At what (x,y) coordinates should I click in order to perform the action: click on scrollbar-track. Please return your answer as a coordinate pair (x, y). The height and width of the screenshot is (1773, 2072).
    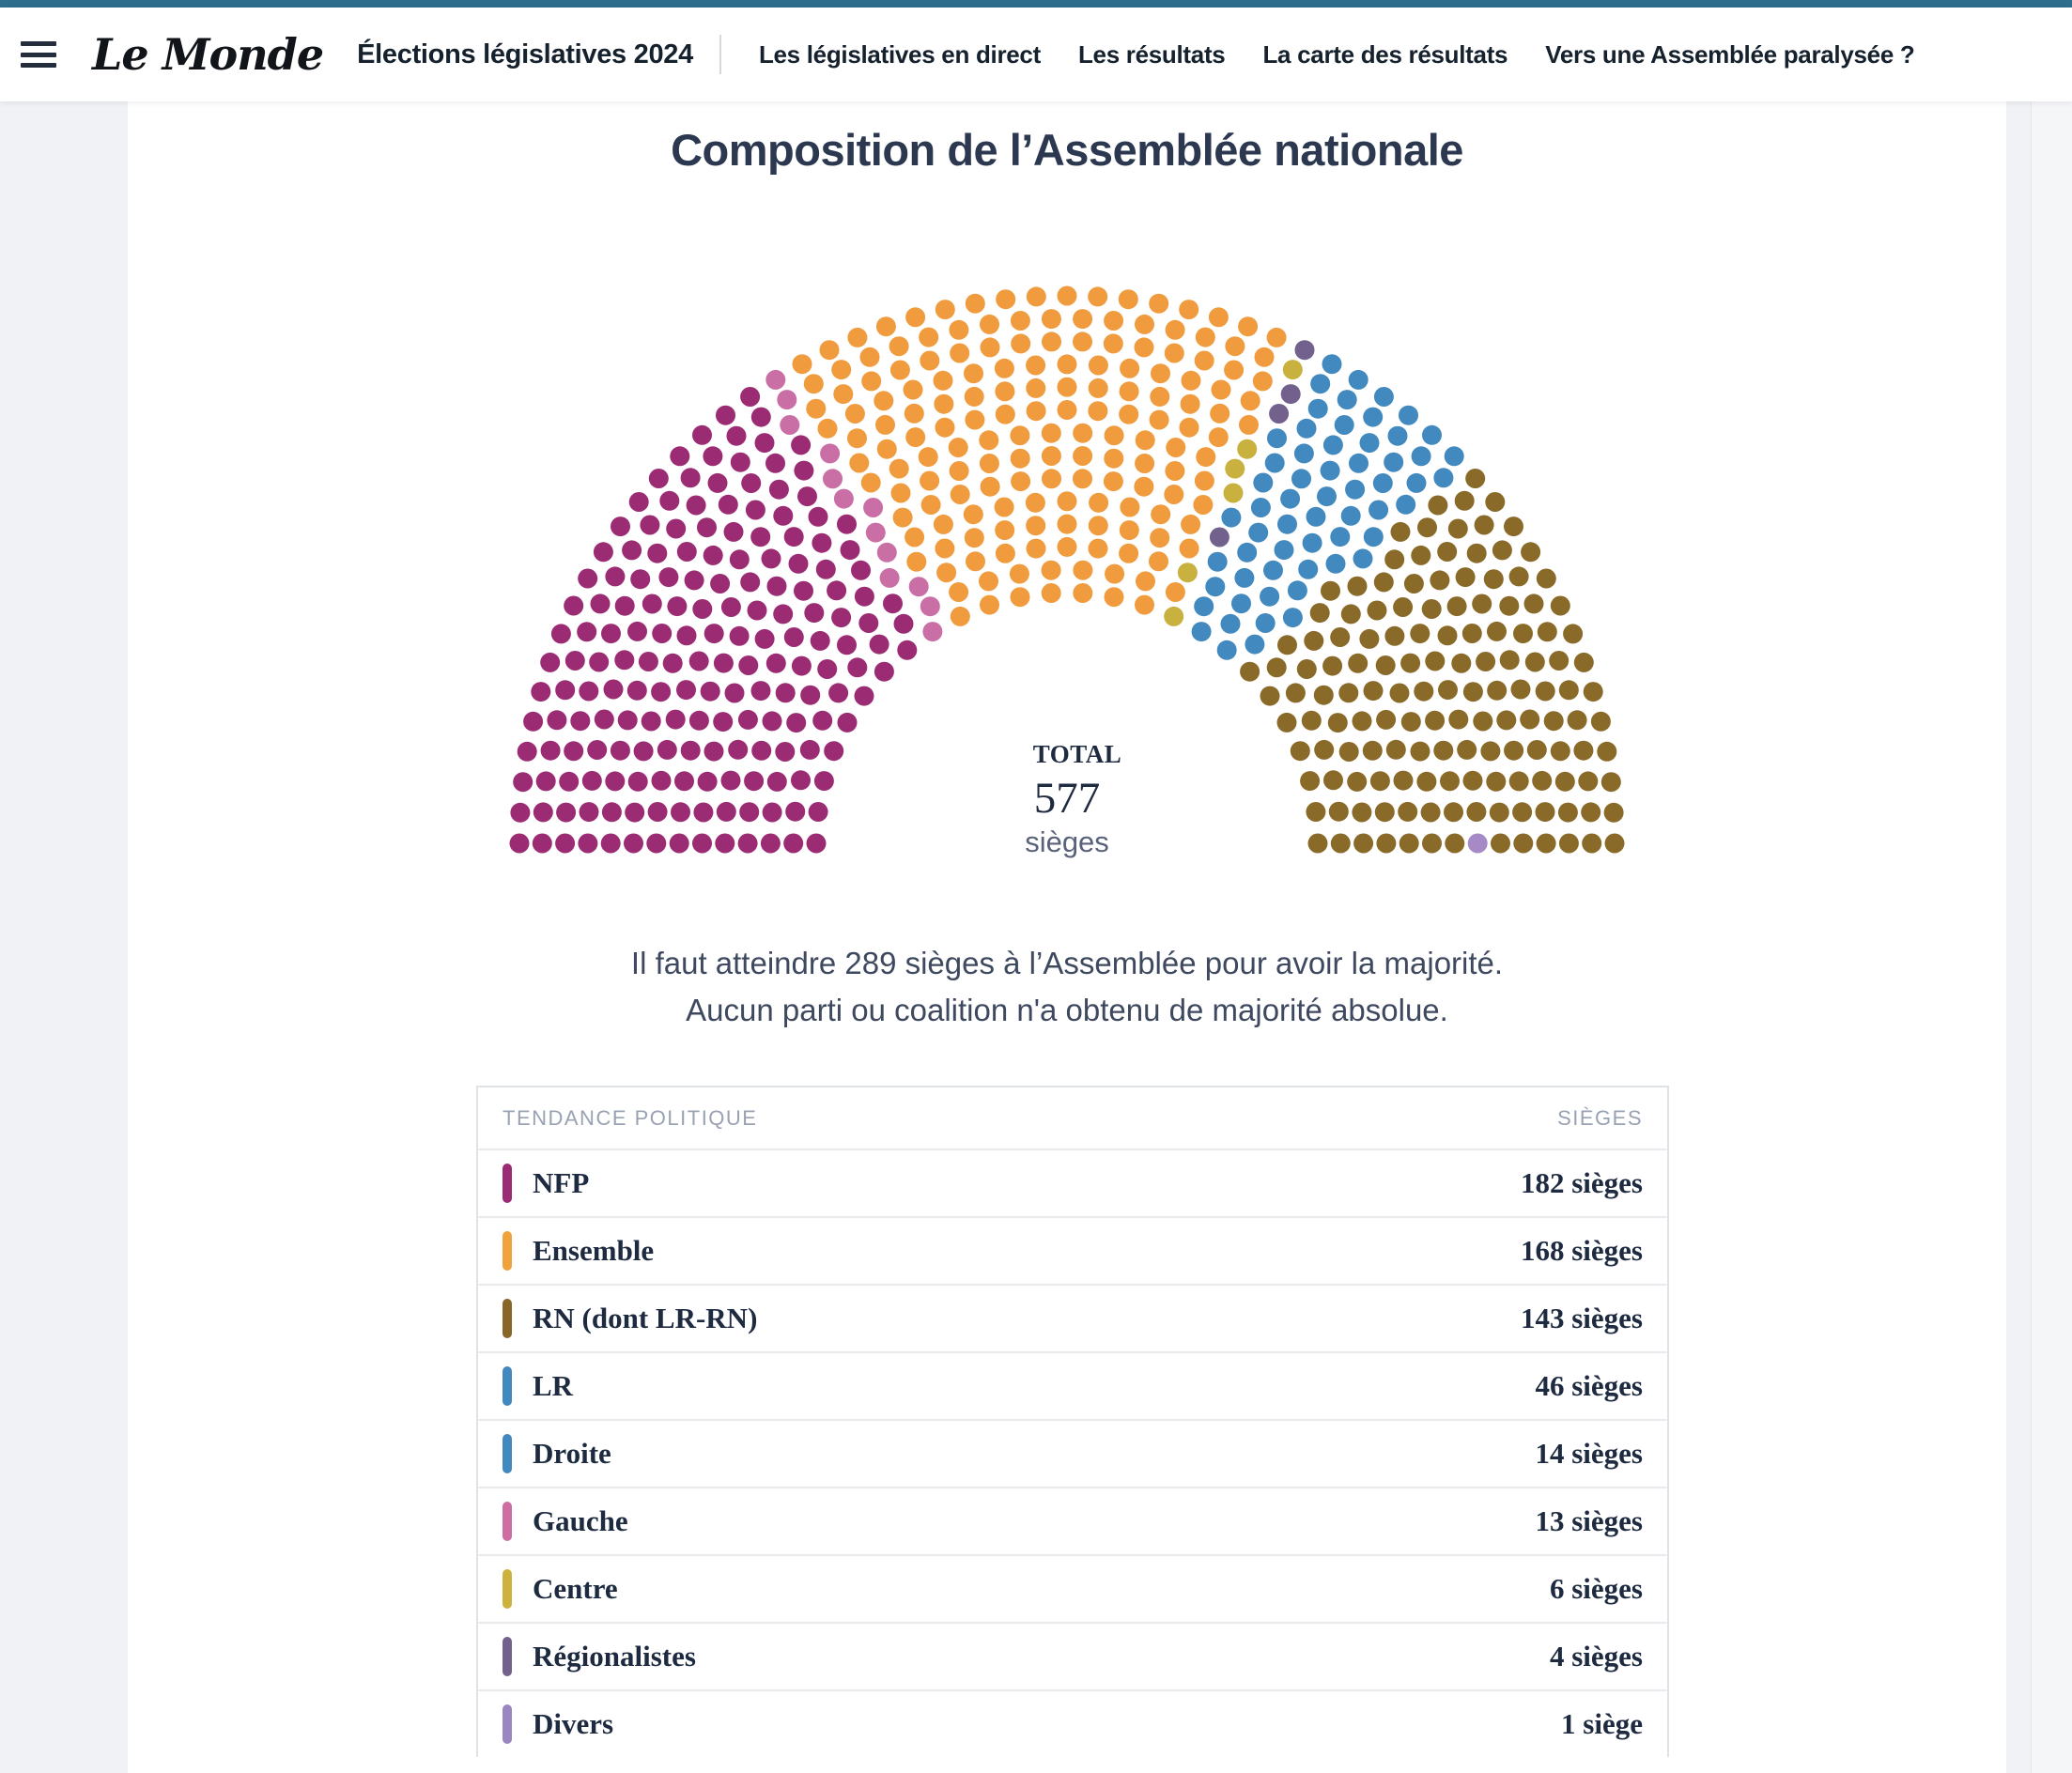
    Looking at the image, I should click on (2051, 937).